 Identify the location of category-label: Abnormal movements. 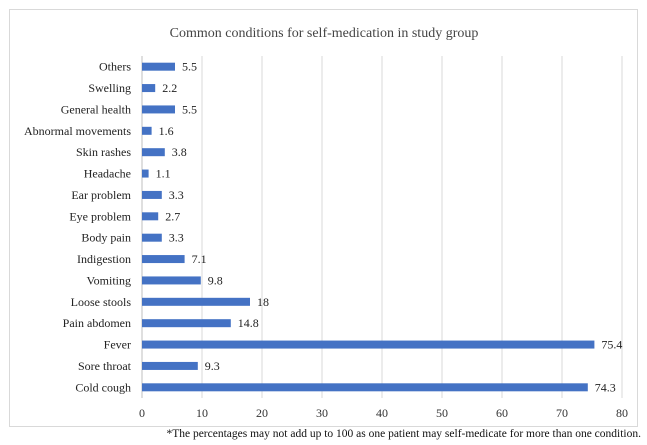
(77, 131).